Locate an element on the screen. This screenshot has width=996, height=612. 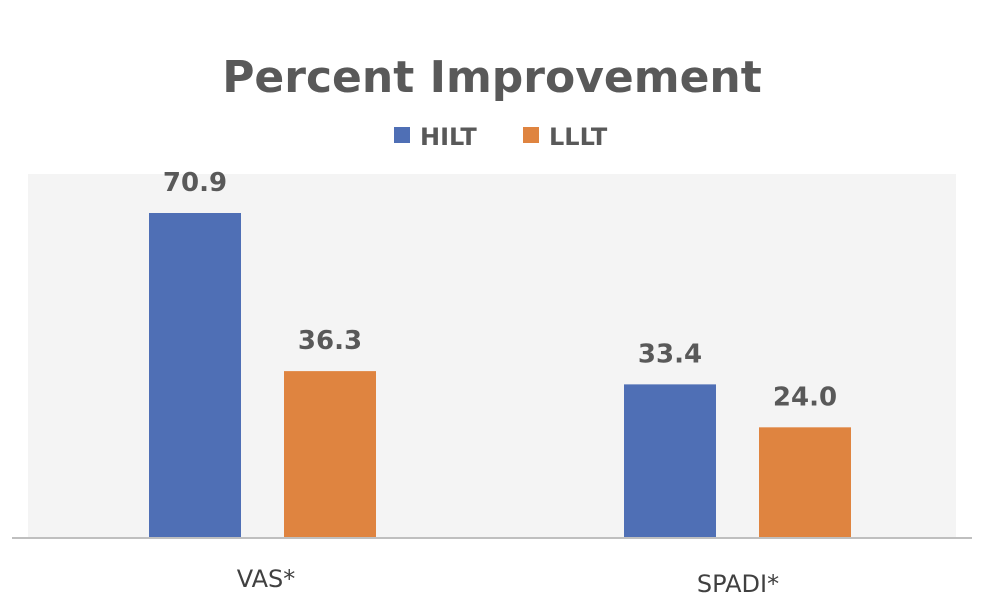
data-label-lllt-vas: 36.3 is located at coordinates (330, 341).